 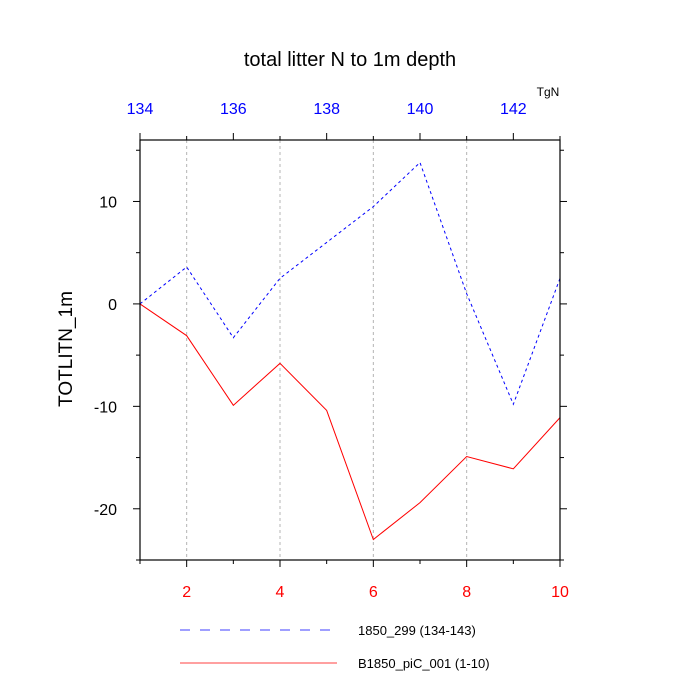 What do you see at coordinates (420, 109) in the screenshot?
I see `top-axis-tick-label: 140` at bounding box center [420, 109].